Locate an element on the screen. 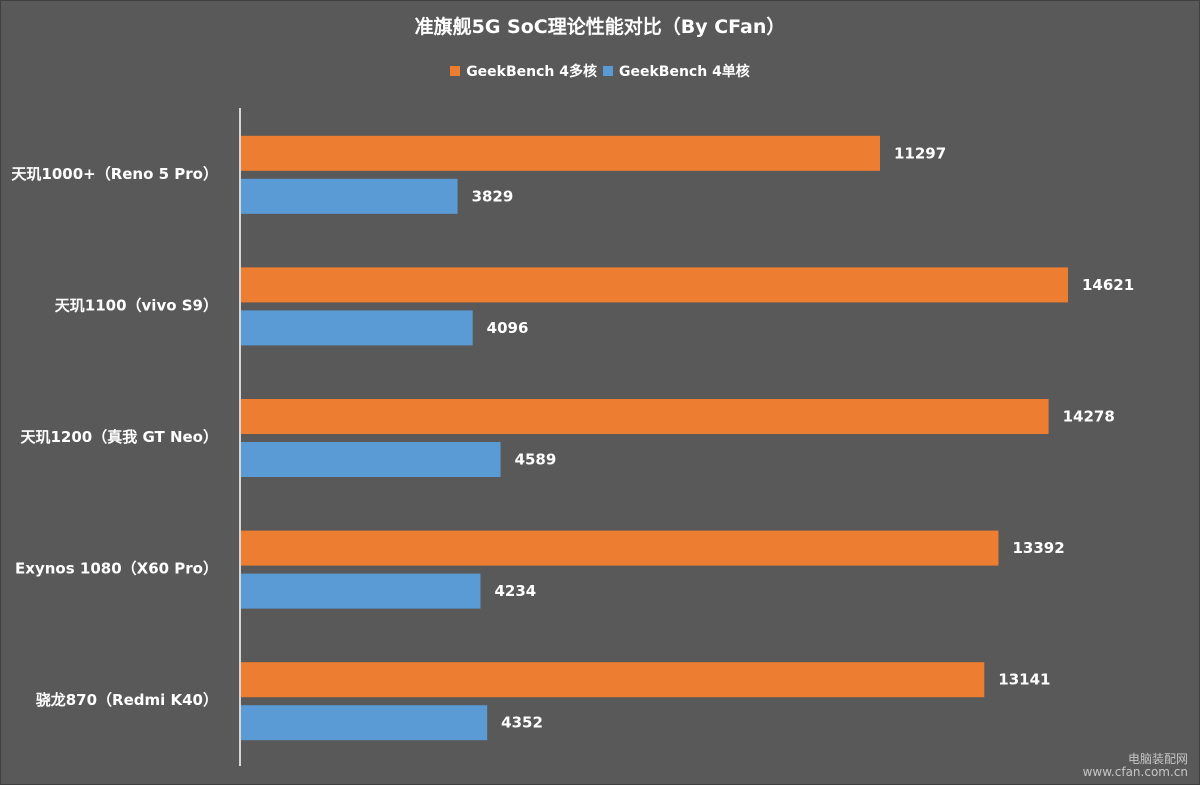 This screenshot has width=1200, height=785. category-label: Exynos 1080（X60 Pro） is located at coordinates (116, 569).